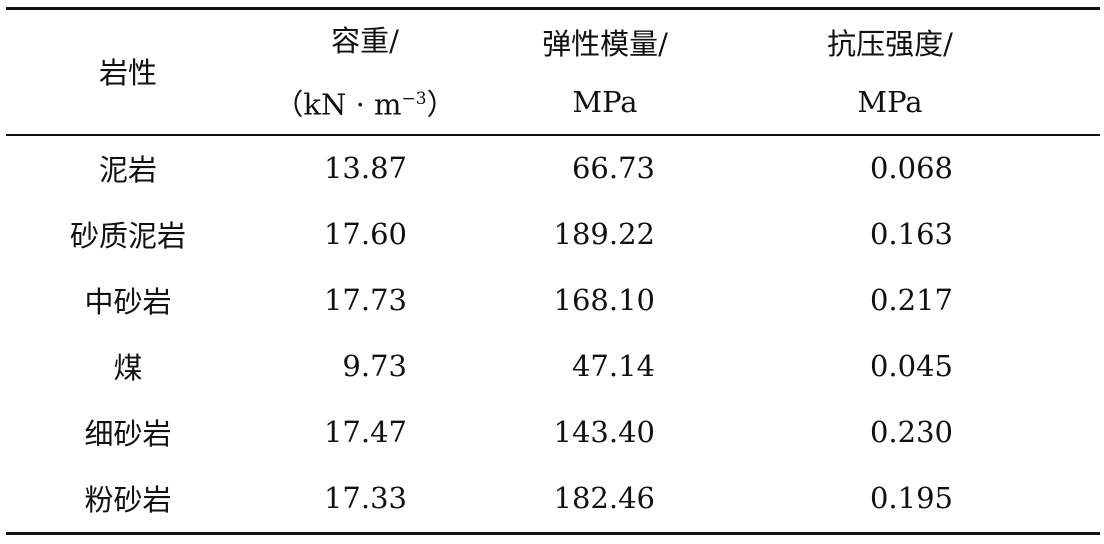  I want to click on cell-unit-weight: 17.73, so click(365, 300).